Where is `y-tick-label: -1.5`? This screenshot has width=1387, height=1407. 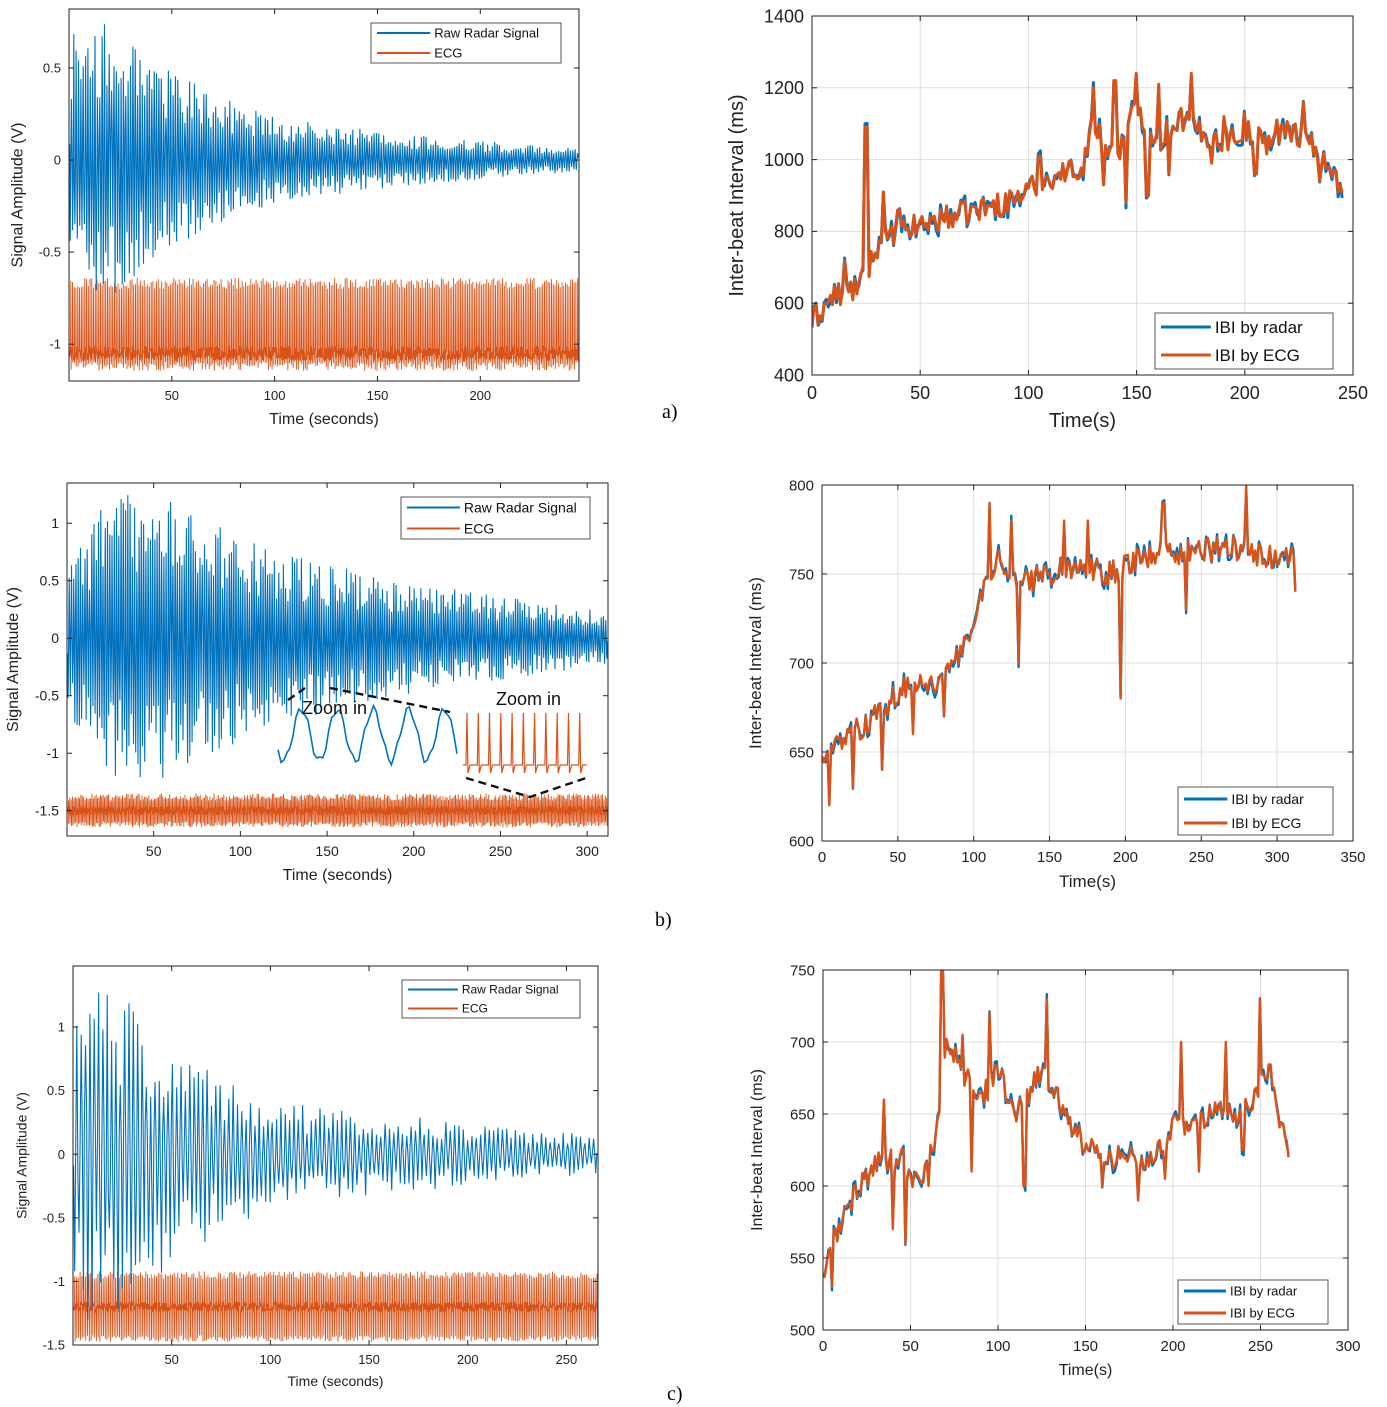 y-tick-label: -1.5 is located at coordinates (54, 1345).